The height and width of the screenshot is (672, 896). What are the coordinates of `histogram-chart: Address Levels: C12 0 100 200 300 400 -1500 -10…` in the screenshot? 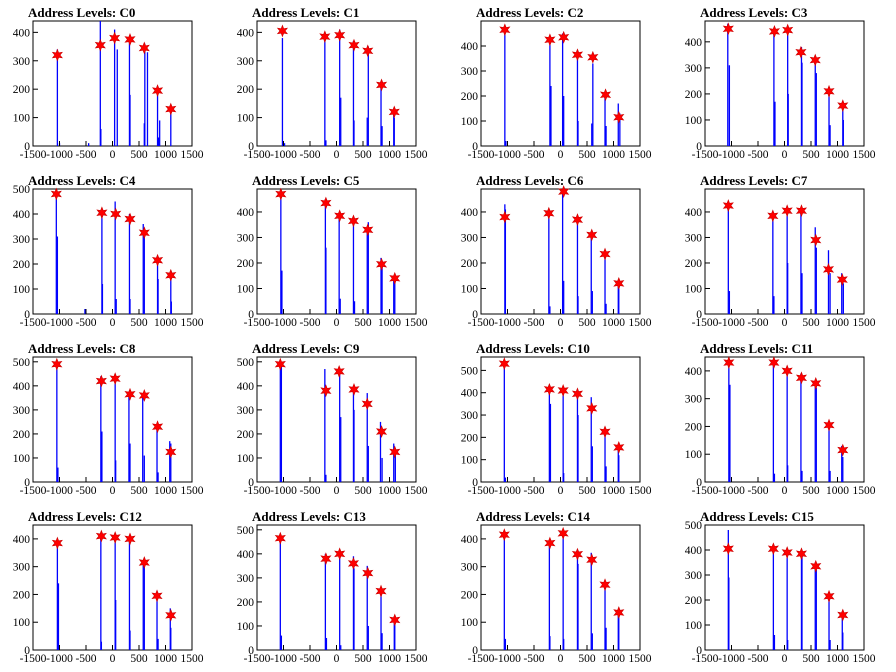 It's located at (108, 587).